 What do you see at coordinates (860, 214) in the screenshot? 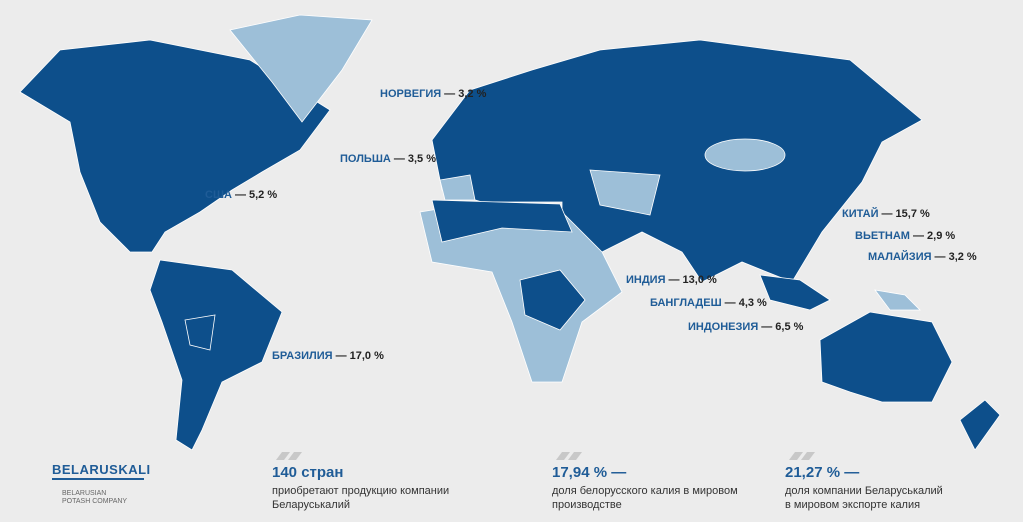
I see `country-name: КИТАЙ` at bounding box center [860, 214].